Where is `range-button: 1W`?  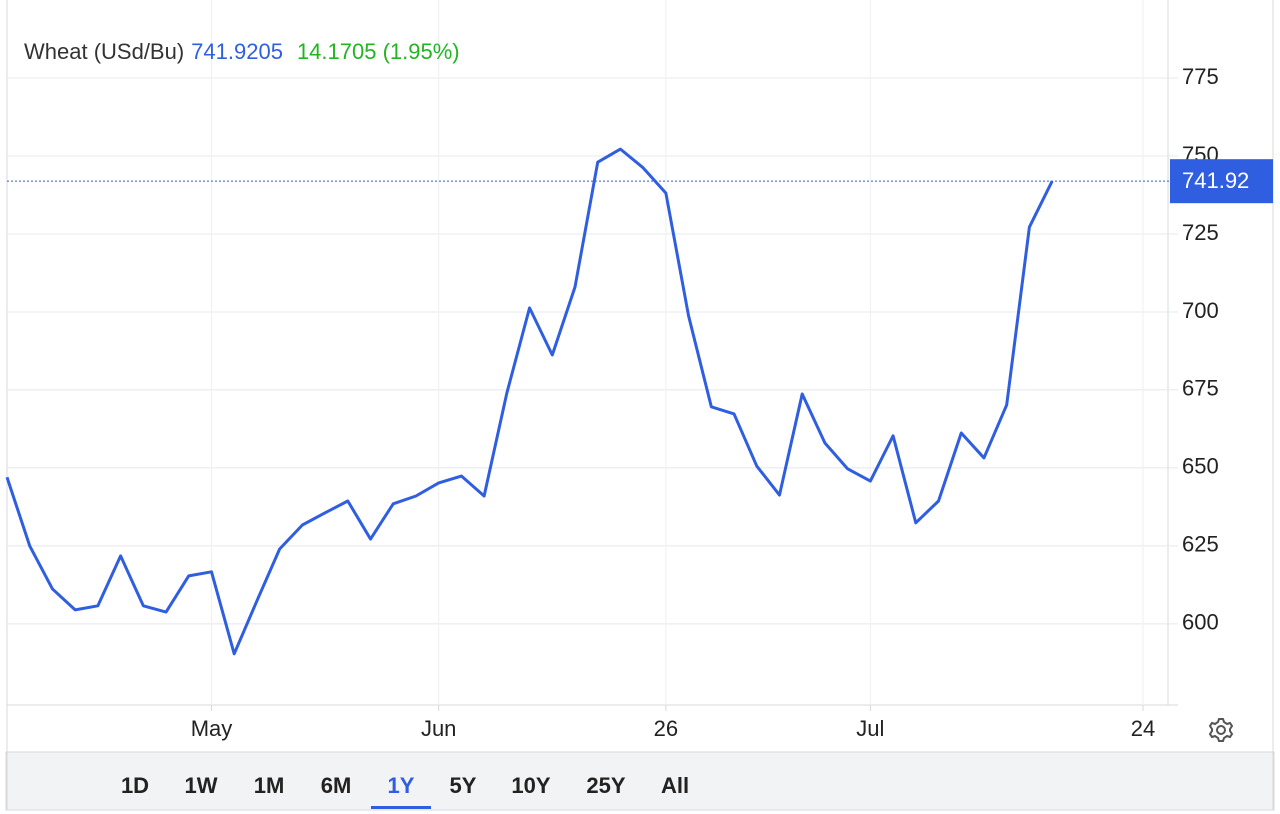 range-button: 1W is located at coordinates (201, 785).